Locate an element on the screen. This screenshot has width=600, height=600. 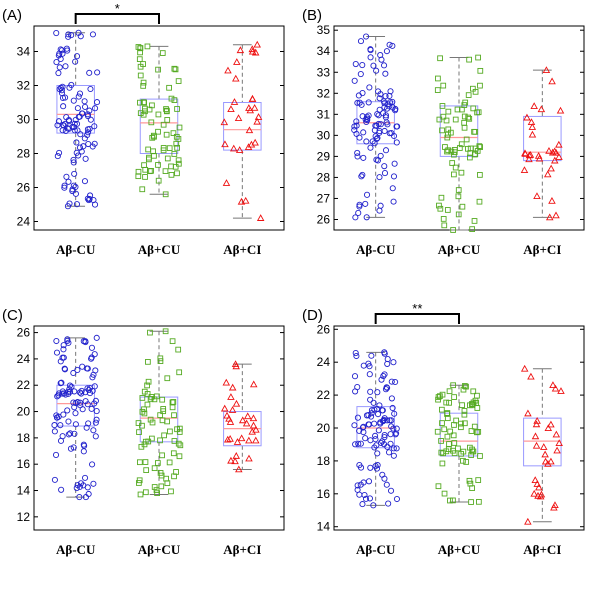
bracket-line is located at coordinates (117, 18).